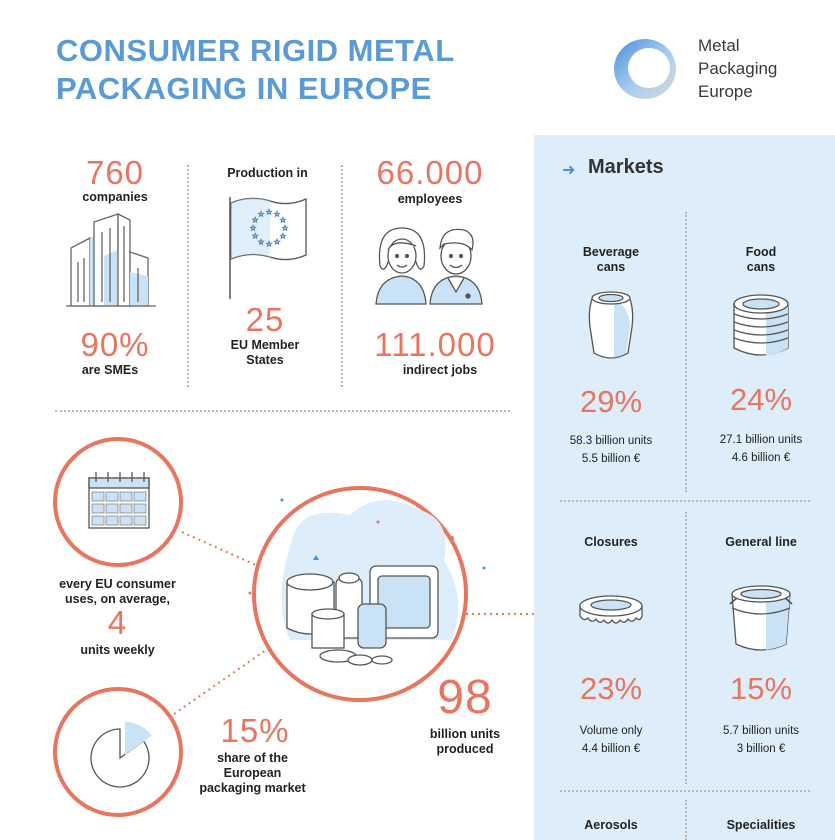  Describe the element at coordinates (265, 345) in the screenshot. I see `states-label-line-1: EU Member` at that location.